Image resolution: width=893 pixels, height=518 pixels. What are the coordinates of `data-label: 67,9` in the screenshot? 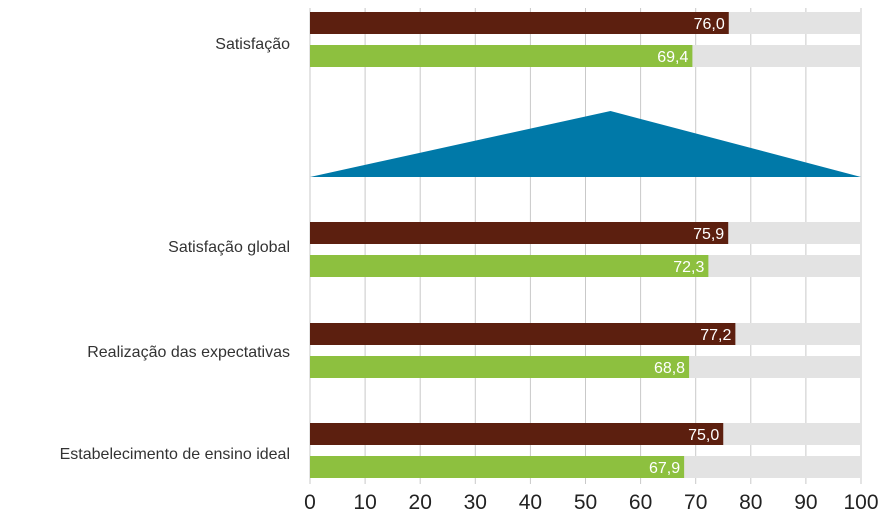 It's located at (664, 468).